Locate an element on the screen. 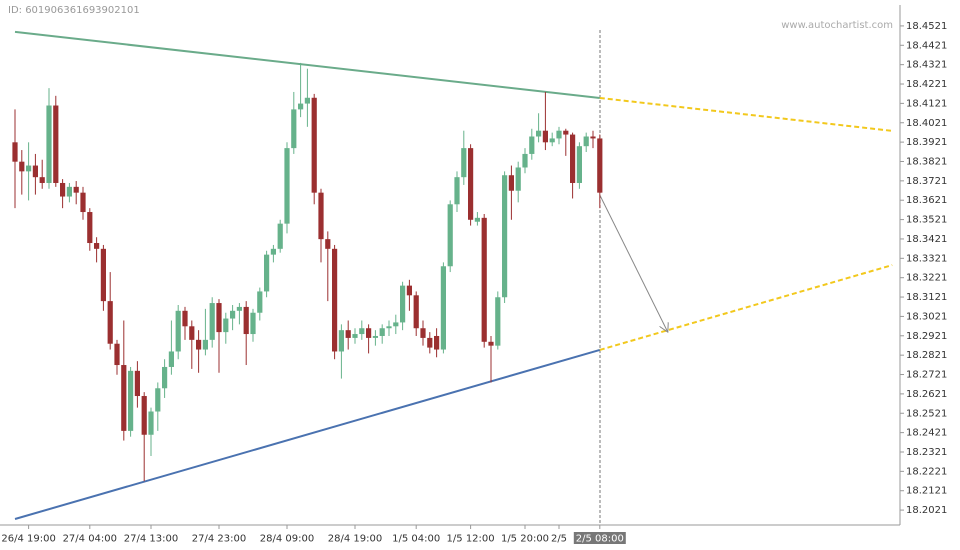 Image resolution: width=960 pixels, height=550 pixels. y-tick-label: 18.4321 is located at coordinates (926, 65).